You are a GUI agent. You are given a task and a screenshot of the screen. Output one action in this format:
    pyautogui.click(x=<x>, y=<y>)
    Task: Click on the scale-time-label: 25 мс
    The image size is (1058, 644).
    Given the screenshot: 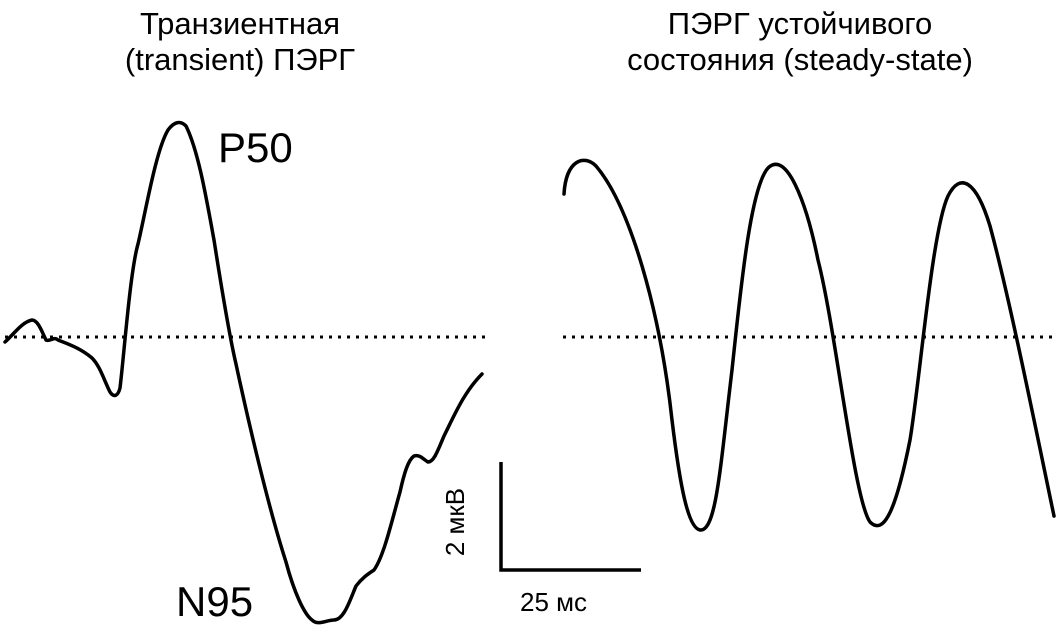 What is the action you would take?
    pyautogui.click(x=554, y=602)
    